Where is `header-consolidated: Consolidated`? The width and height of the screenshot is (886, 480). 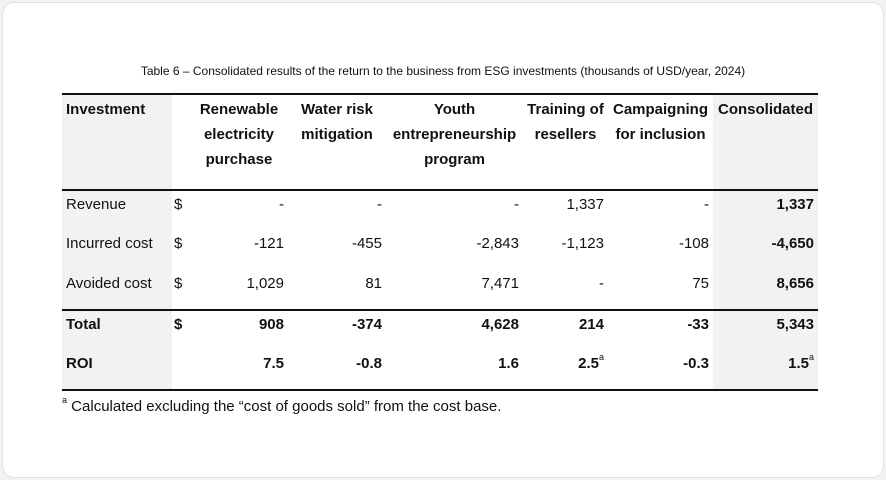 header-consolidated: Consolidated is located at coordinates (765, 142).